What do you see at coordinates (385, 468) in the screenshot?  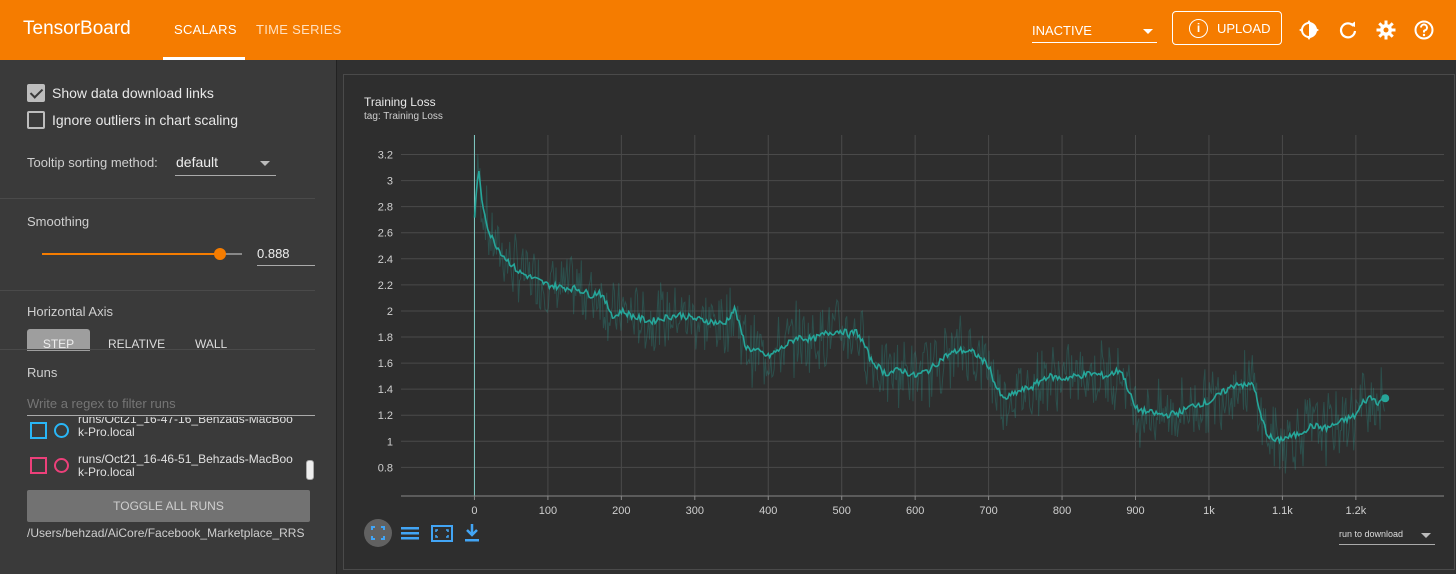 I see `y-tick-label: 0.8` at bounding box center [385, 468].